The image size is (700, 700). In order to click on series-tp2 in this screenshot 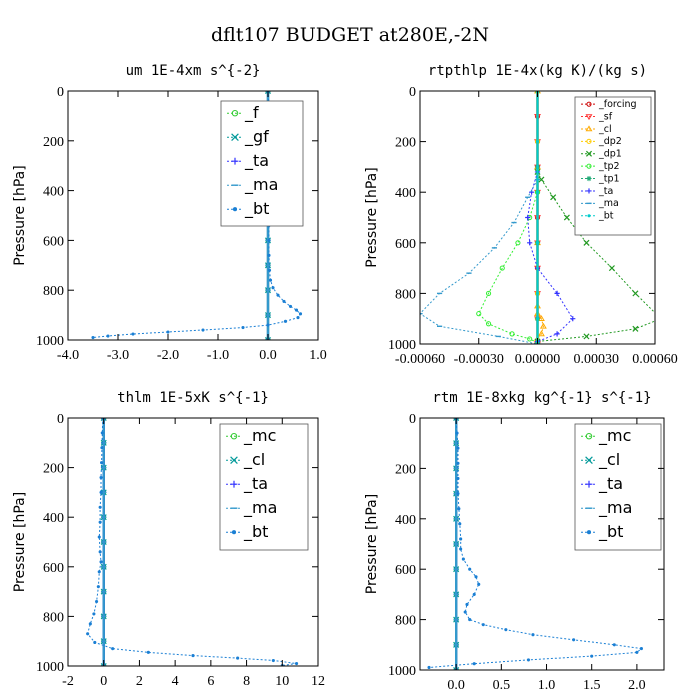, I will do `click(508, 266)`.